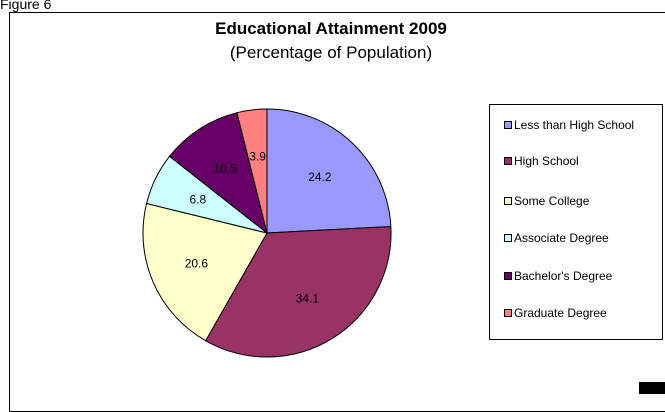 This screenshot has height=412, width=665. I want to click on pie-slice-bachelor-s-degree, so click(218, 173).